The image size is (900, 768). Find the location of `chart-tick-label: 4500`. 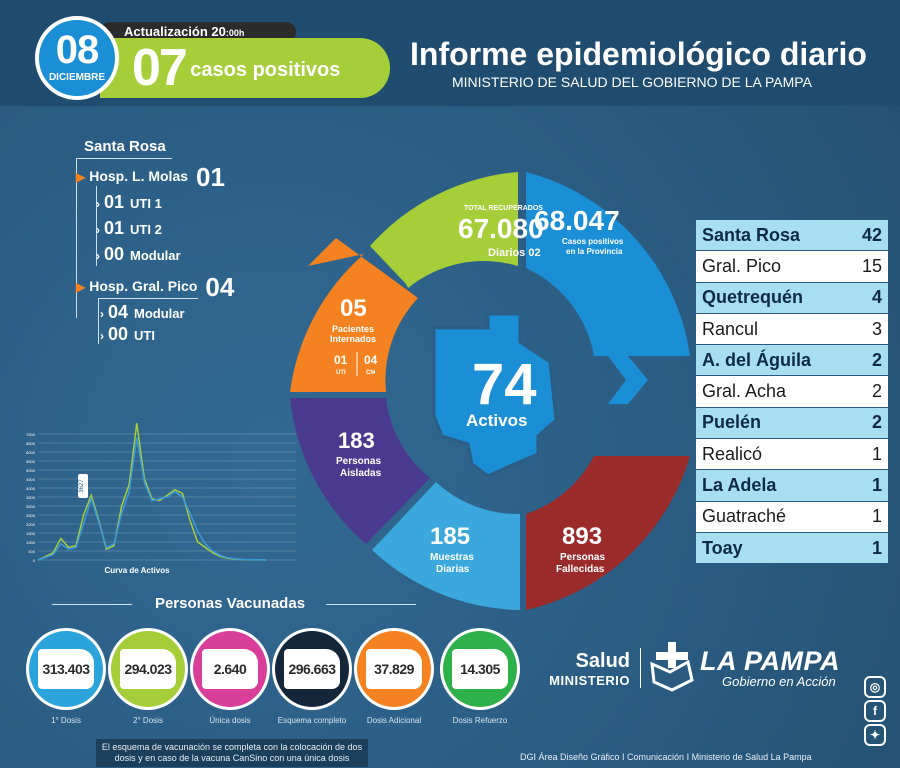

chart-tick-label: 4500 is located at coordinates (31, 479).